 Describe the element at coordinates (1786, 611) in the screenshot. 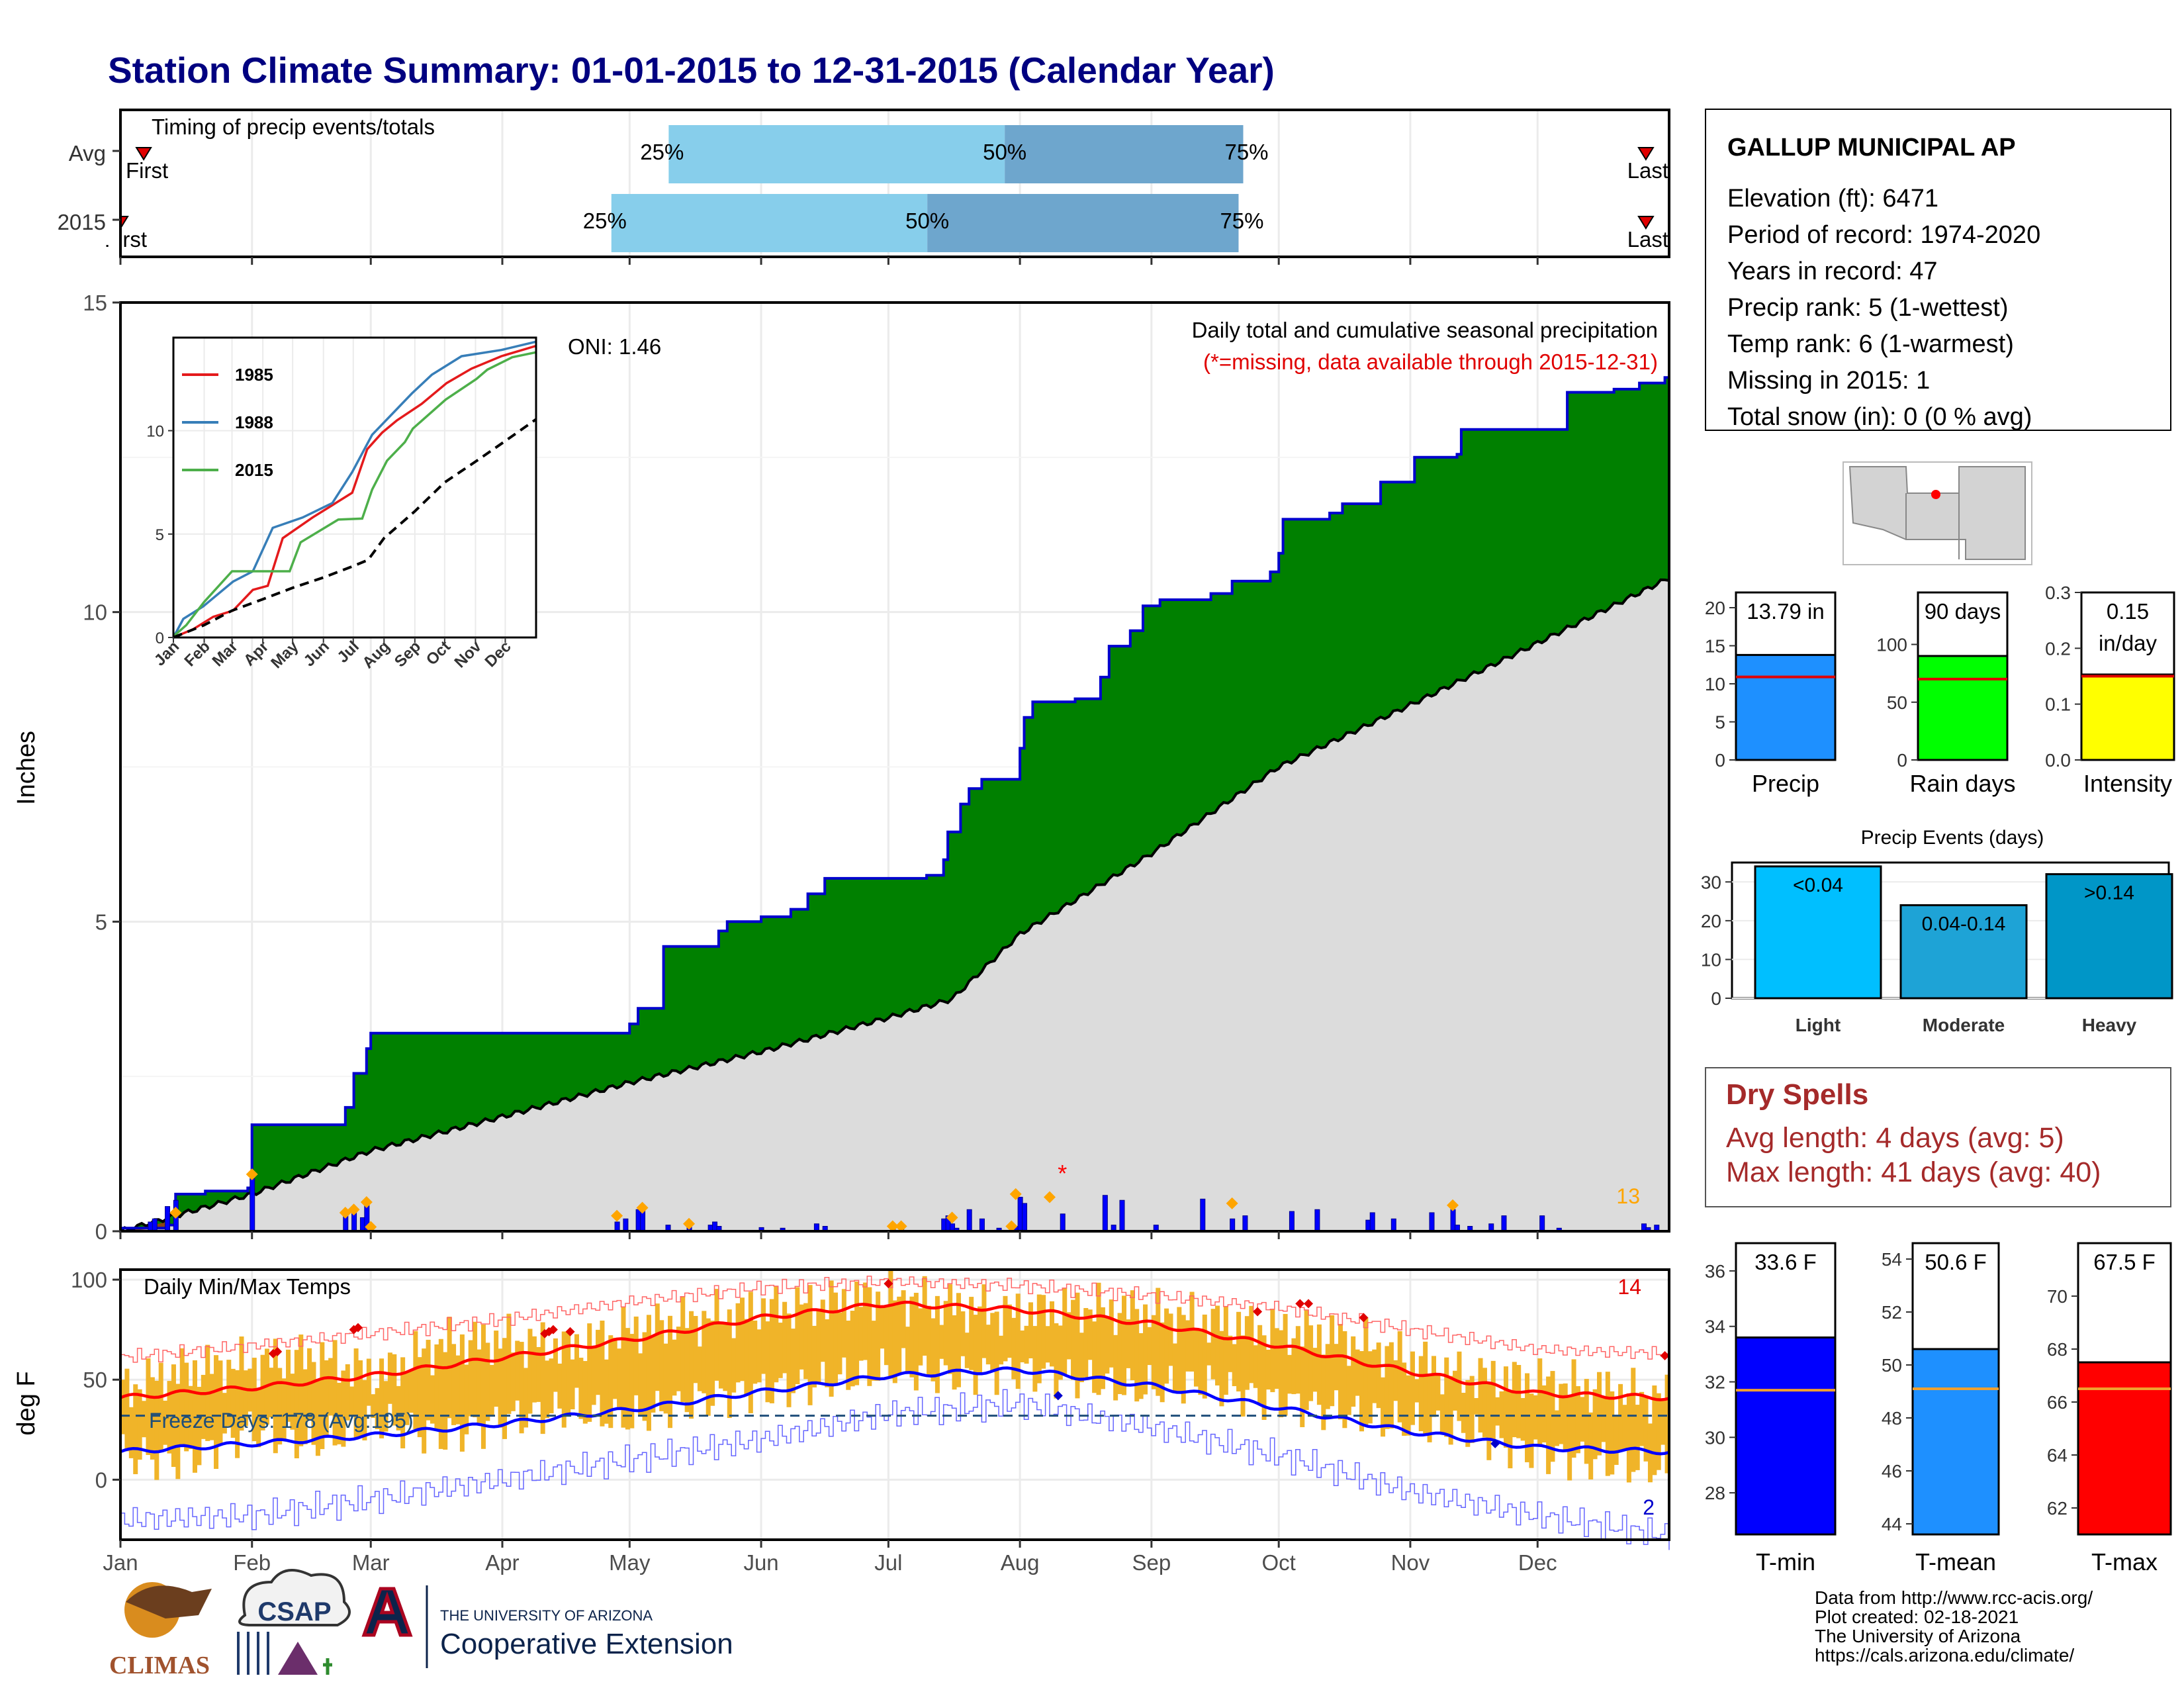

I see `stat-value-label: 13.79 in` at that location.